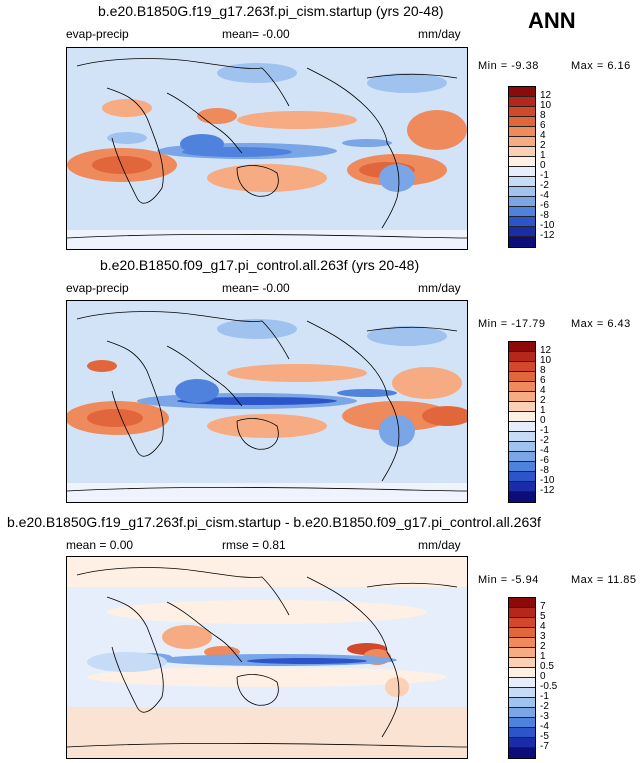  Describe the element at coordinates (543, 626) in the screenshot. I see `panel3-colorbar-tick-label: 4` at that location.